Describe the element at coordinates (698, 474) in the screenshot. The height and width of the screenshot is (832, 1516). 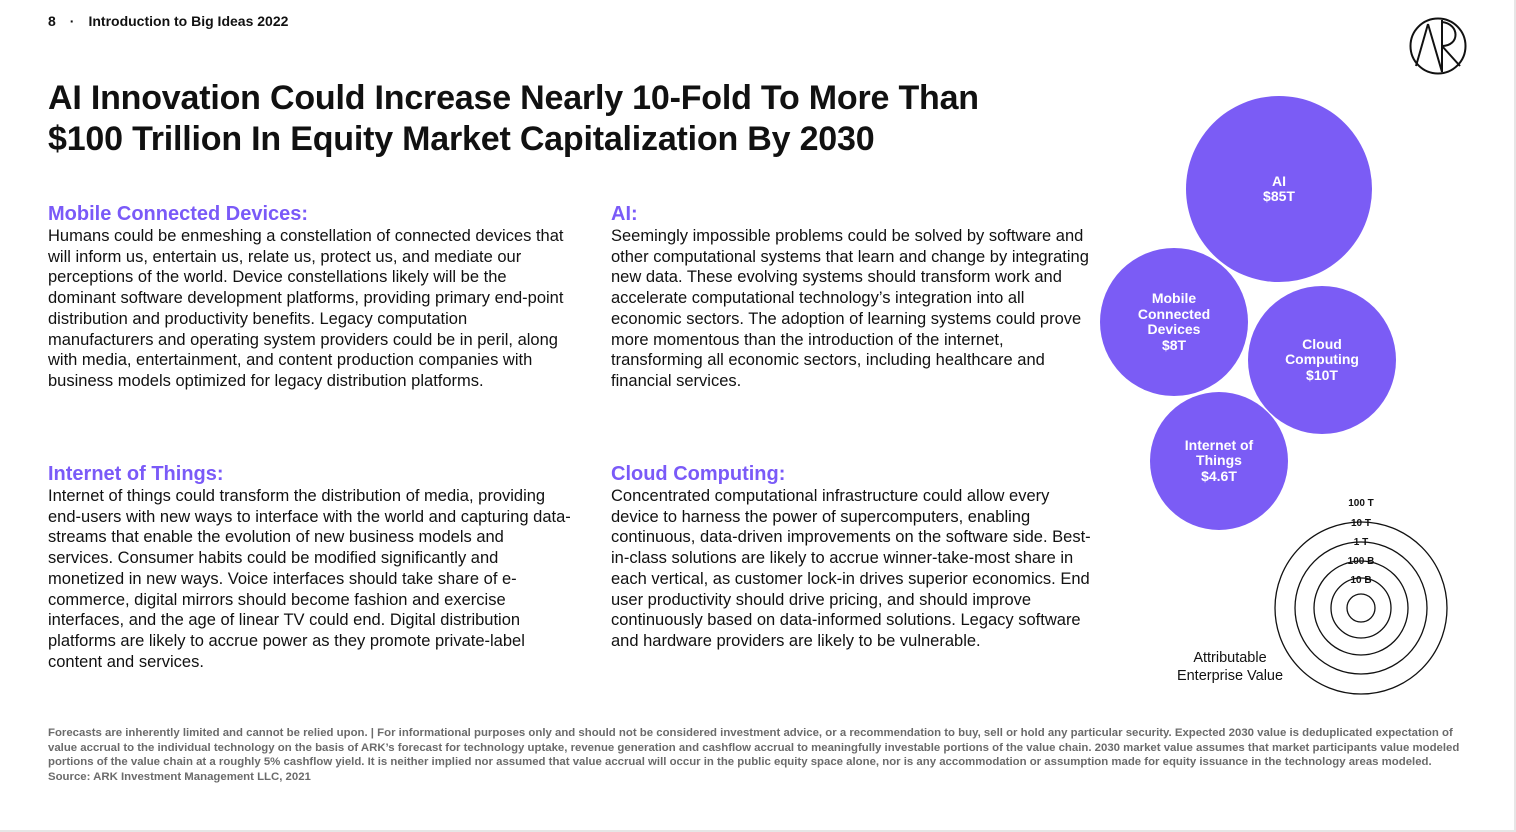
I see `section-heading: Cloud Computing:` at that location.